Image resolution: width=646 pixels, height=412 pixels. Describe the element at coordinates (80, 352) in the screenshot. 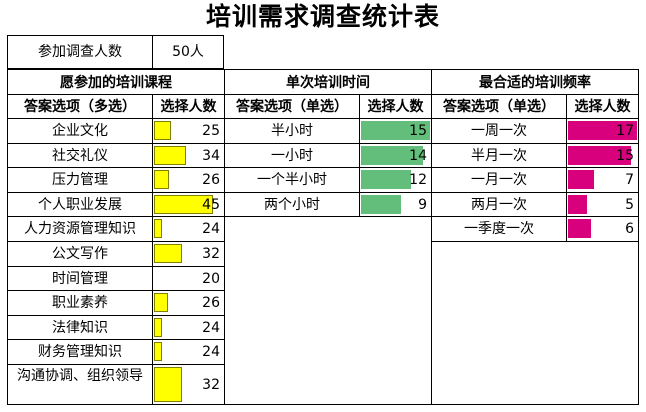

I see `courses-row-label-cell: 财务管理知识` at that location.